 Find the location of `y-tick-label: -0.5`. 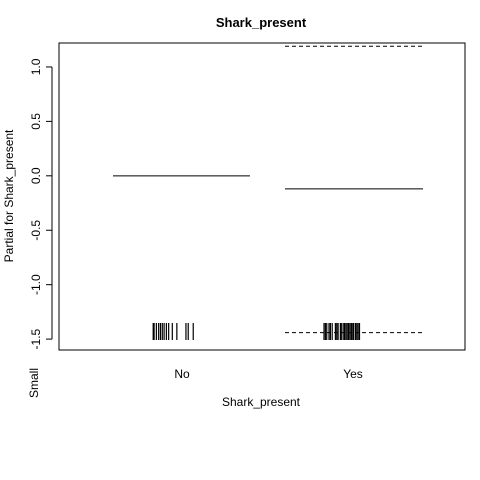

y-tick-label: -0.5 is located at coordinates (36, 230).